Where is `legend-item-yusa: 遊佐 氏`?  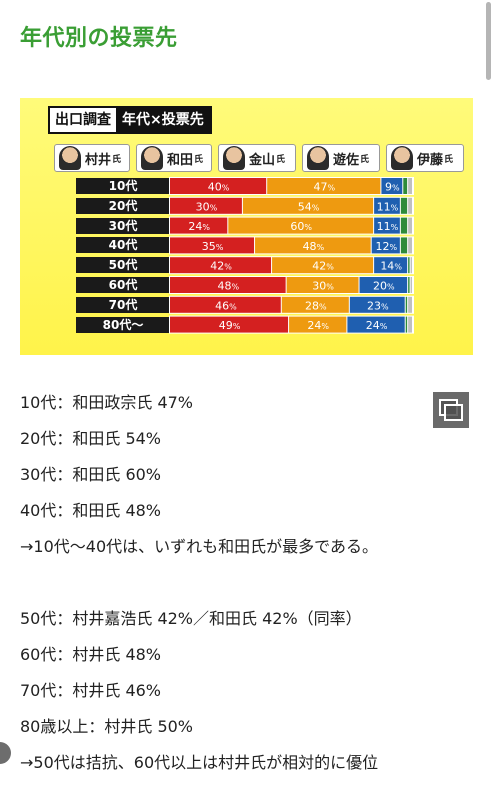
legend-item-yusa: 遊佐 氏 is located at coordinates (341, 158).